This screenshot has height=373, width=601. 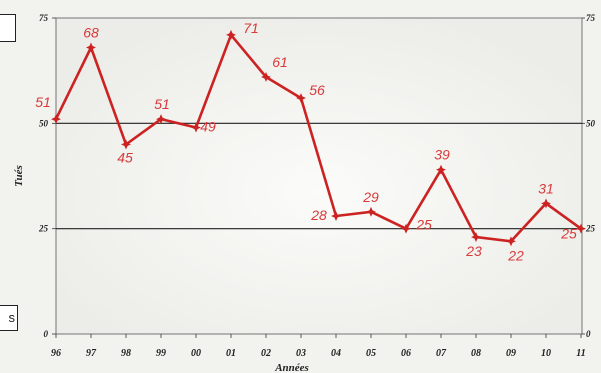 I want to click on data-label-10: 31, so click(x=546, y=188).